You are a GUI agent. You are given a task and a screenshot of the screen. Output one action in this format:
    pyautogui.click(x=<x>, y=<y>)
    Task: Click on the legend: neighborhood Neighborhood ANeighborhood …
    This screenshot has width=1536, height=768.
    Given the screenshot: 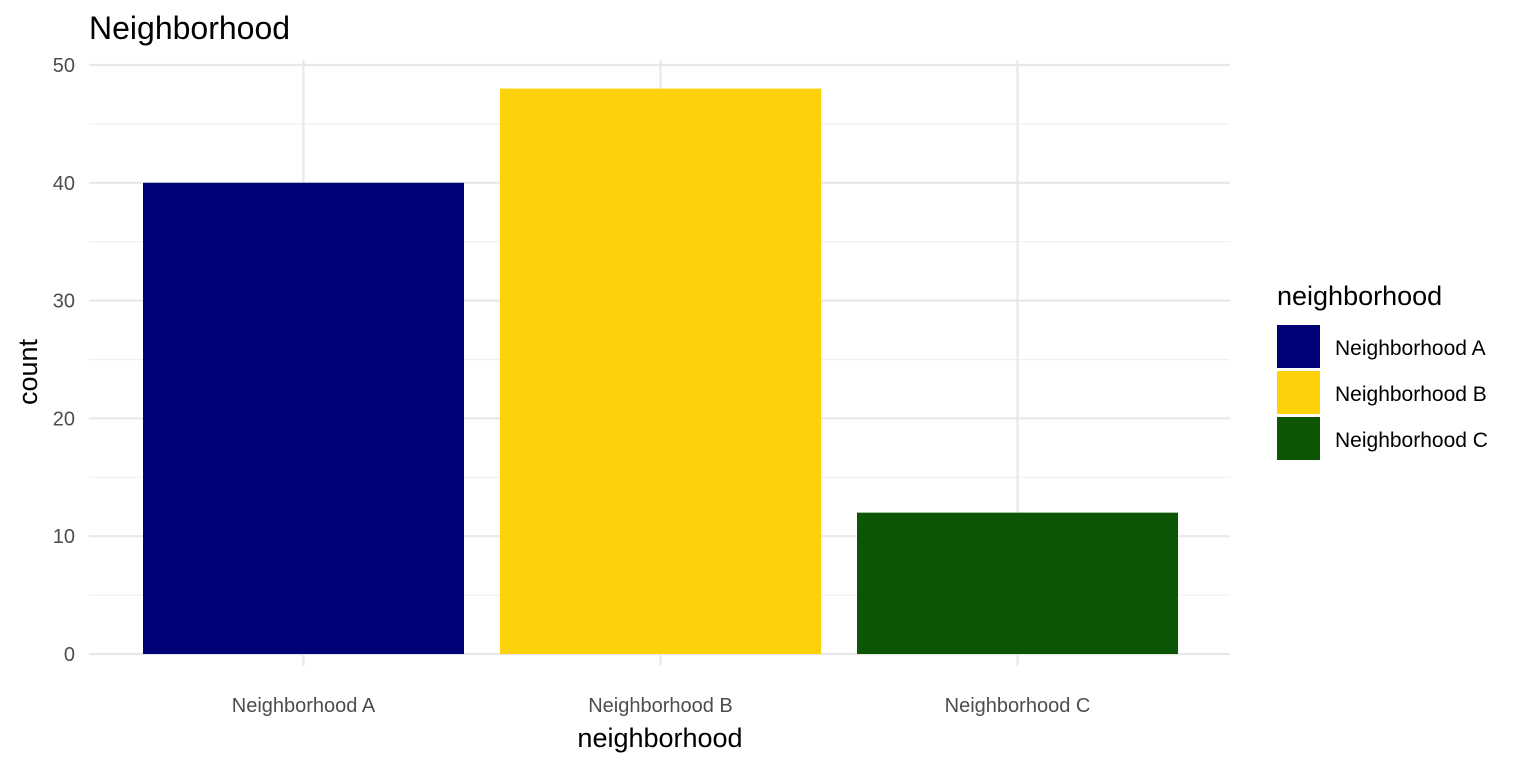 What is the action you would take?
    pyautogui.click(x=1382, y=370)
    